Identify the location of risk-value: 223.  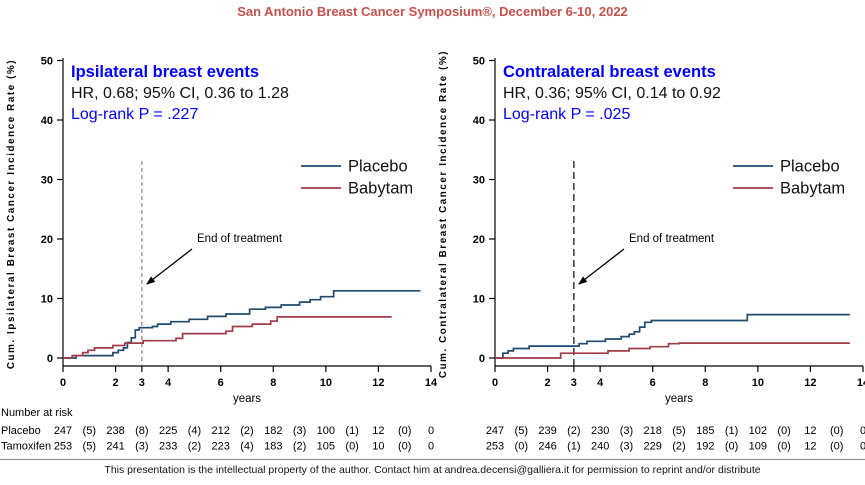
(221, 447).